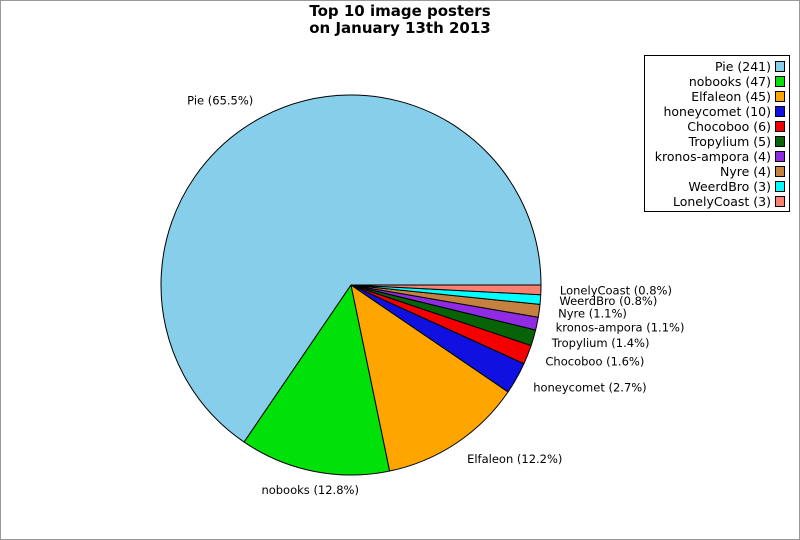 This screenshot has height=540, width=800. Describe the element at coordinates (712, 156) in the screenshot. I see `legend-label-kronos-ampora: kronos-ampora (4)` at that location.